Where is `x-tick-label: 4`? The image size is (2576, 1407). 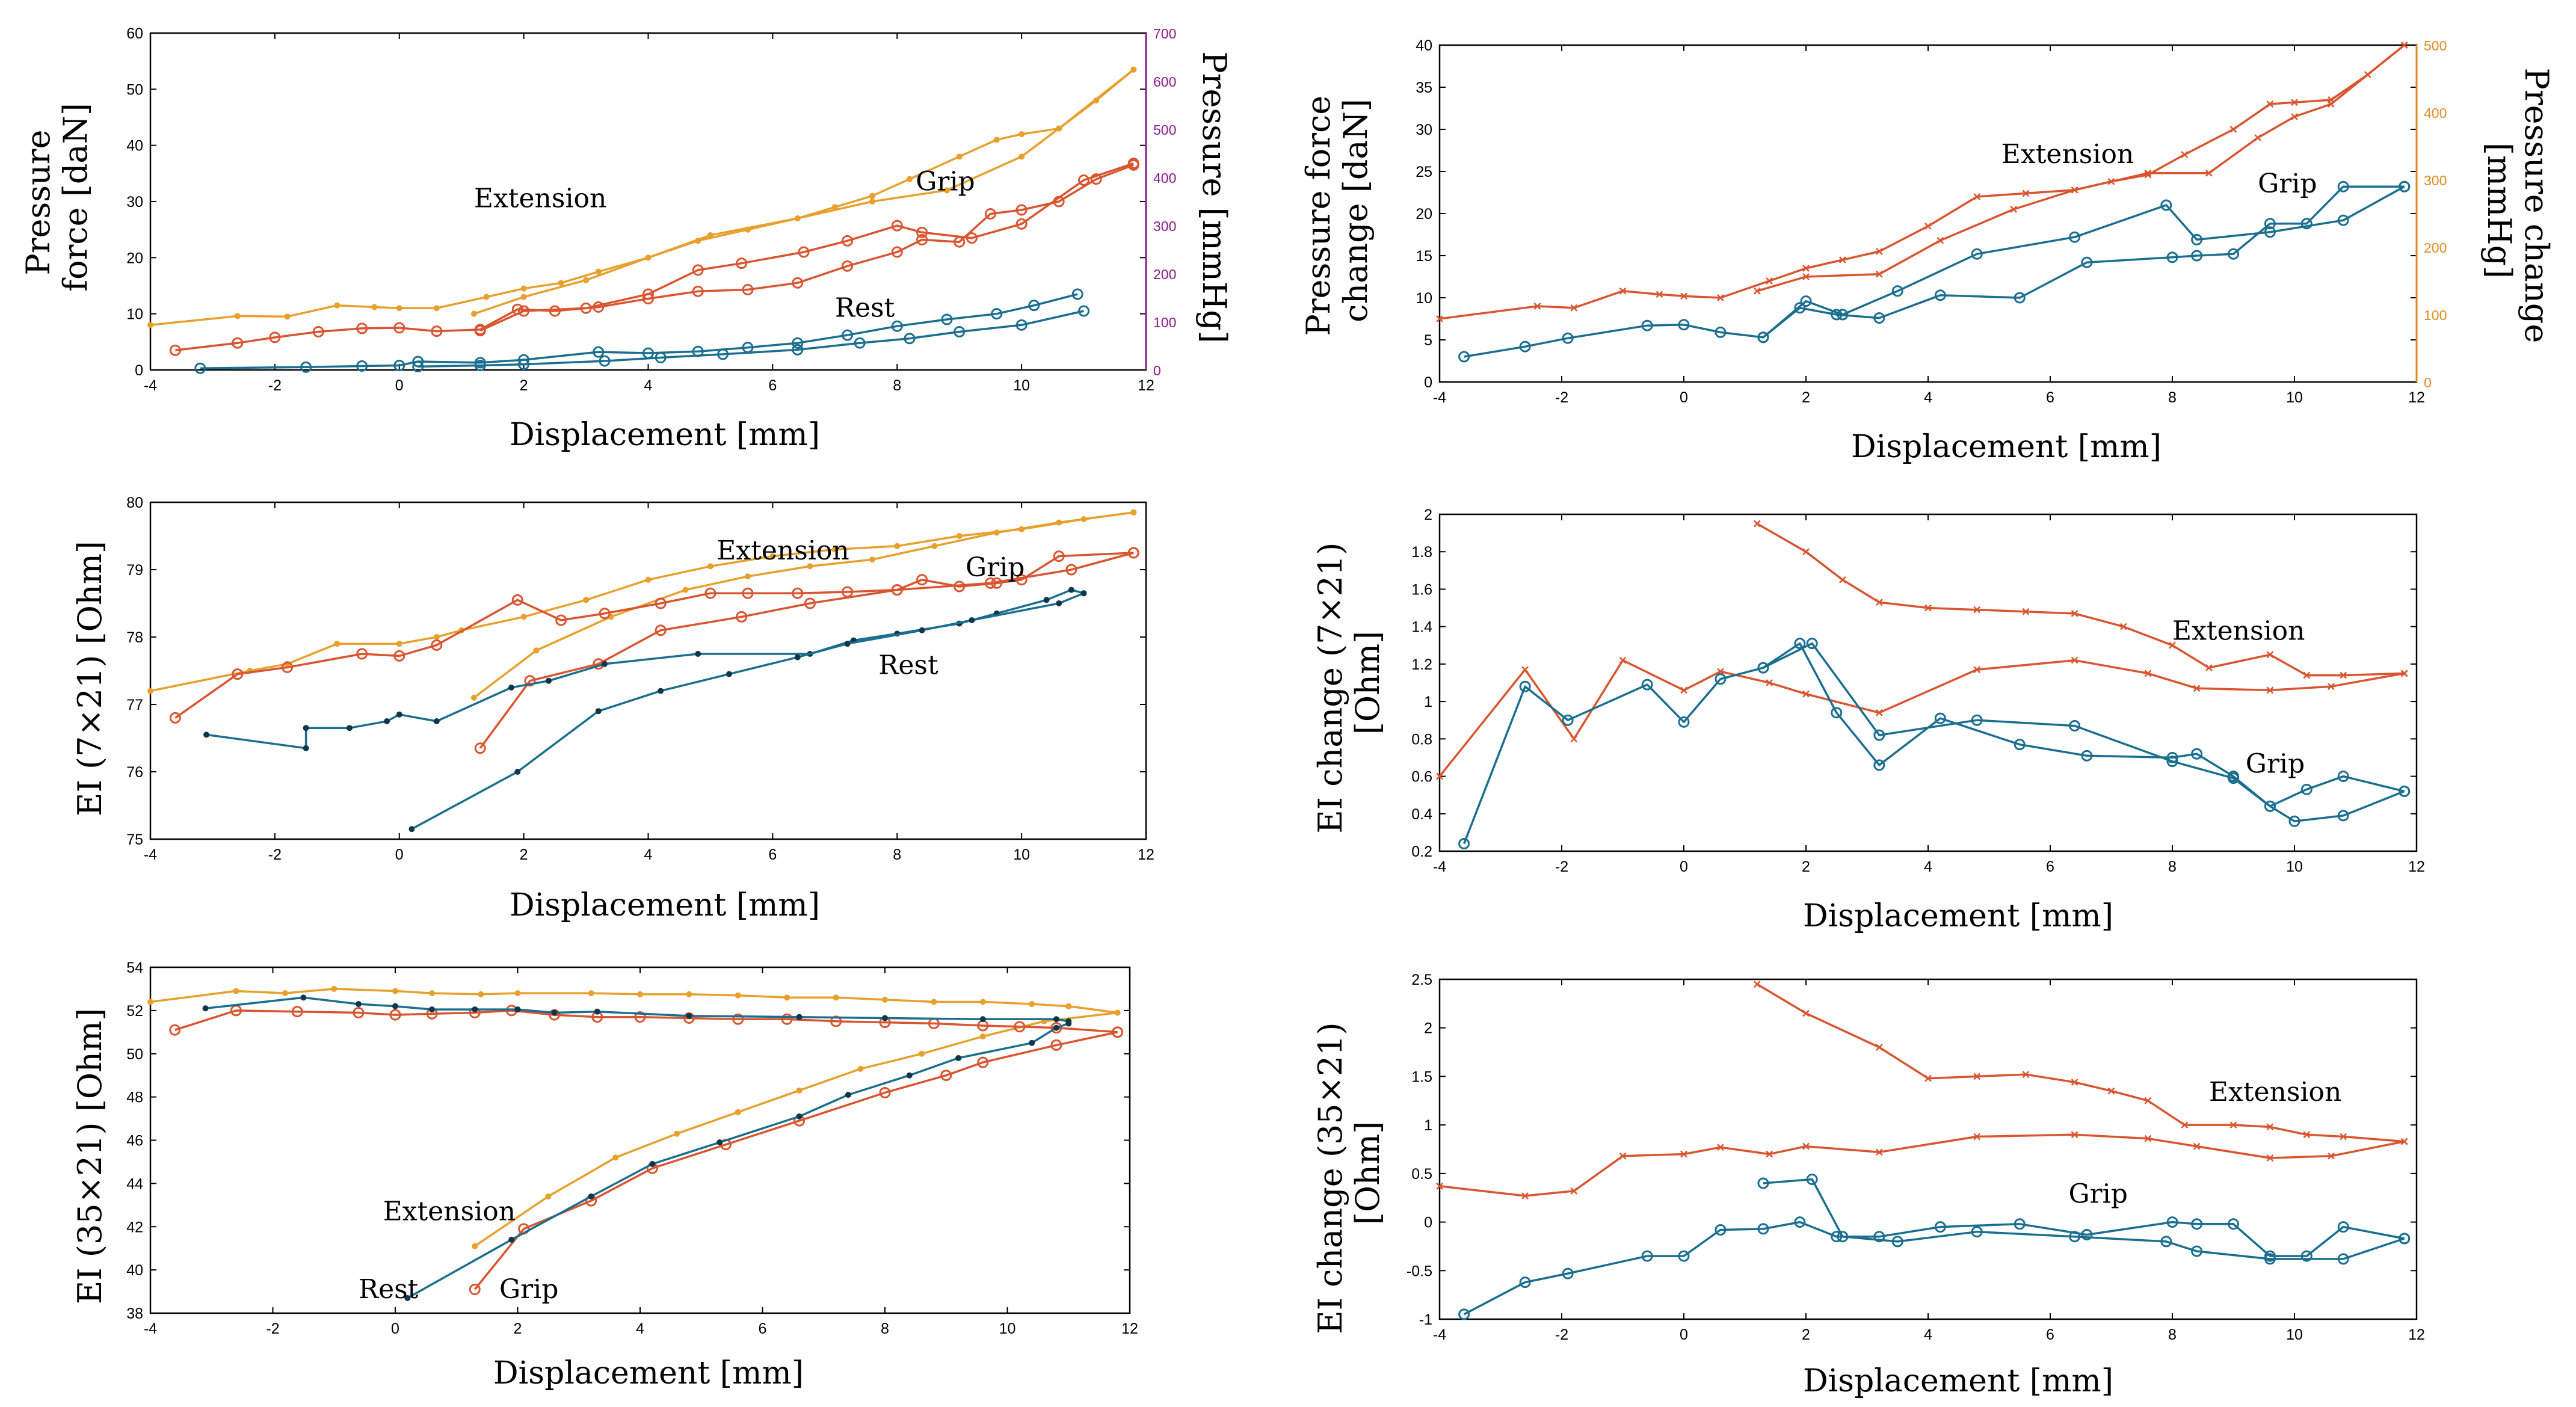
x-tick-label: 4 is located at coordinates (648, 385).